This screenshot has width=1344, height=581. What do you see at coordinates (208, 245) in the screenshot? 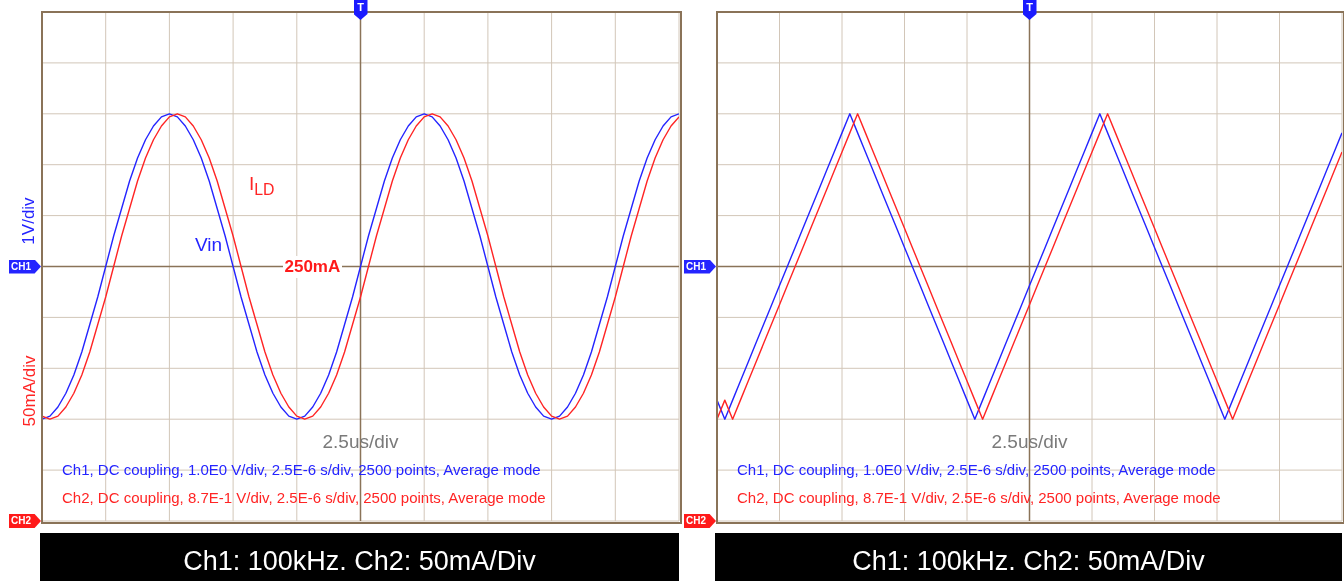
I see `series-label: Vin` at bounding box center [208, 245].